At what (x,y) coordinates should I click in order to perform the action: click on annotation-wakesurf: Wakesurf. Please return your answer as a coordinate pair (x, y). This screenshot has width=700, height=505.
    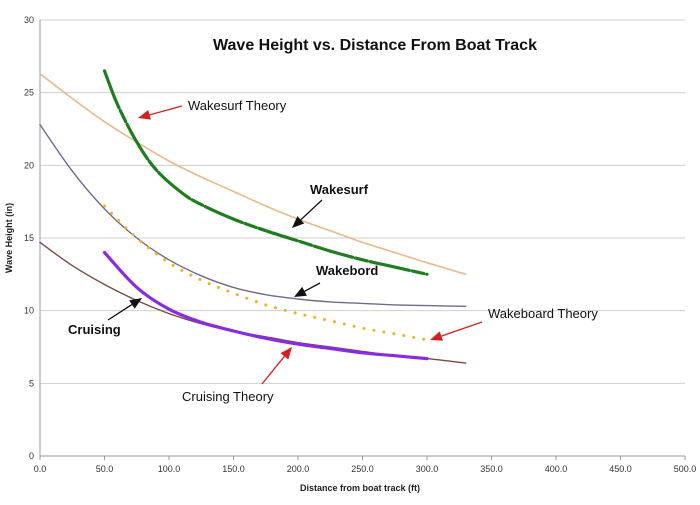
    Looking at the image, I should click on (339, 189).